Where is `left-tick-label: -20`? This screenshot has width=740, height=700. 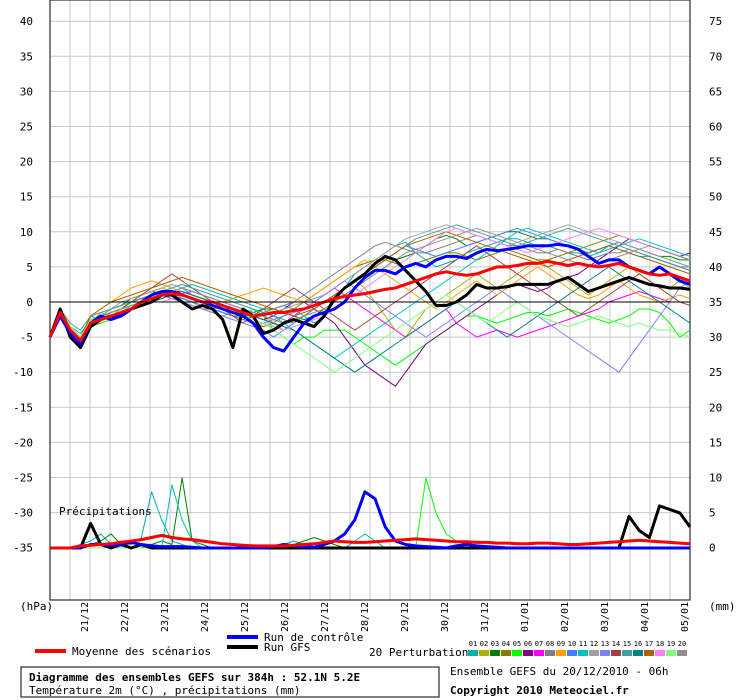 left-tick-label: -20 is located at coordinates (23, 442).